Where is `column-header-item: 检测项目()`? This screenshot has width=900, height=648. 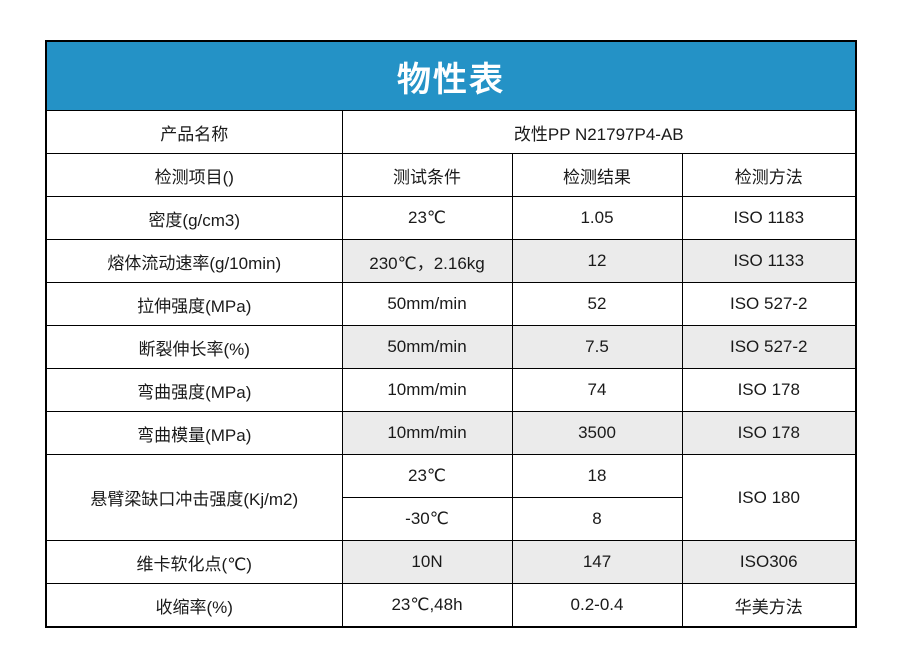
column-header-item: 检测项目() is located at coordinates (194, 175).